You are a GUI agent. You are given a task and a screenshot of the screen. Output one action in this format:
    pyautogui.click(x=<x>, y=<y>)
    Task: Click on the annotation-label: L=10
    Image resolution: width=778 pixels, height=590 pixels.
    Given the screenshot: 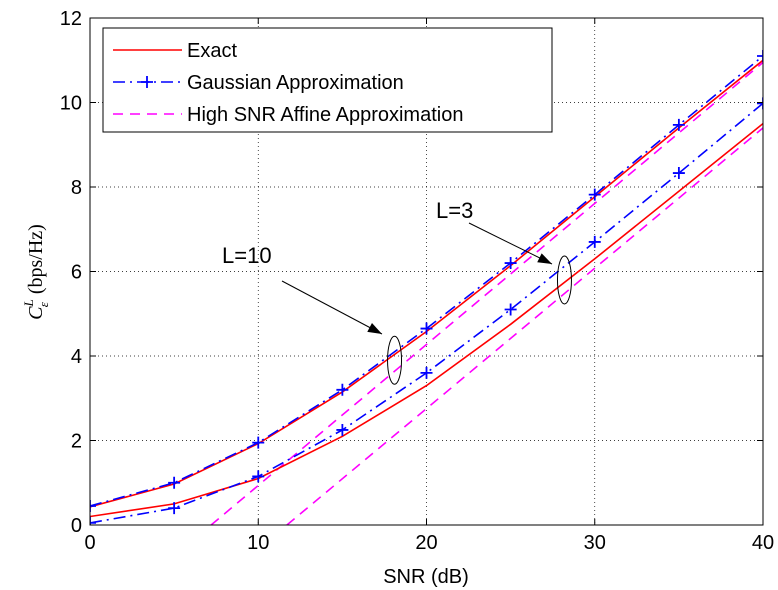 What is the action you would take?
    pyautogui.click(x=247, y=255)
    